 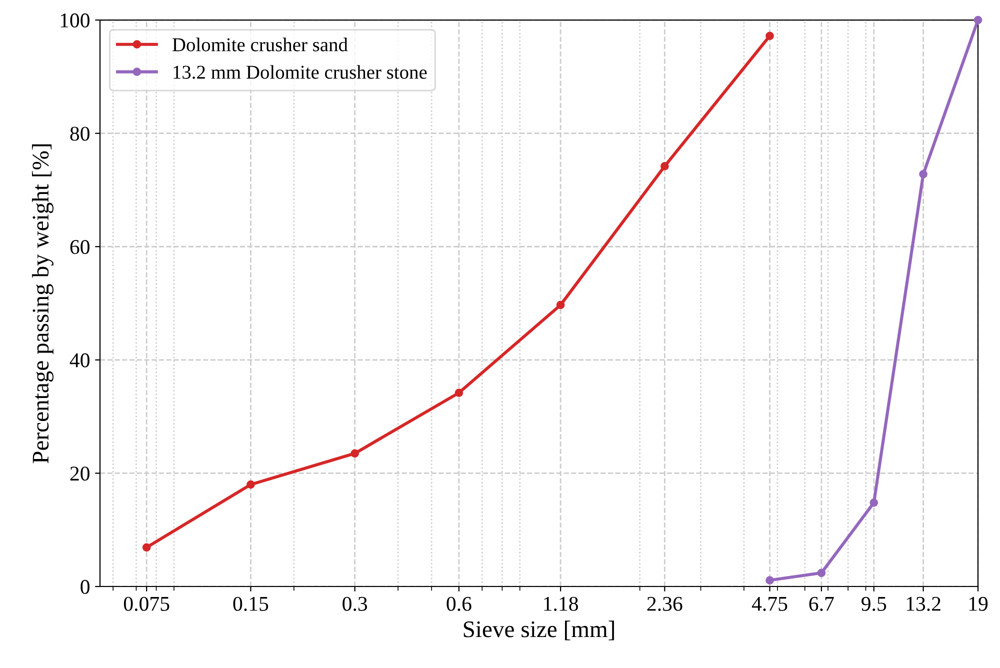 I want to click on y-tick-label: 0, so click(x=85, y=587).